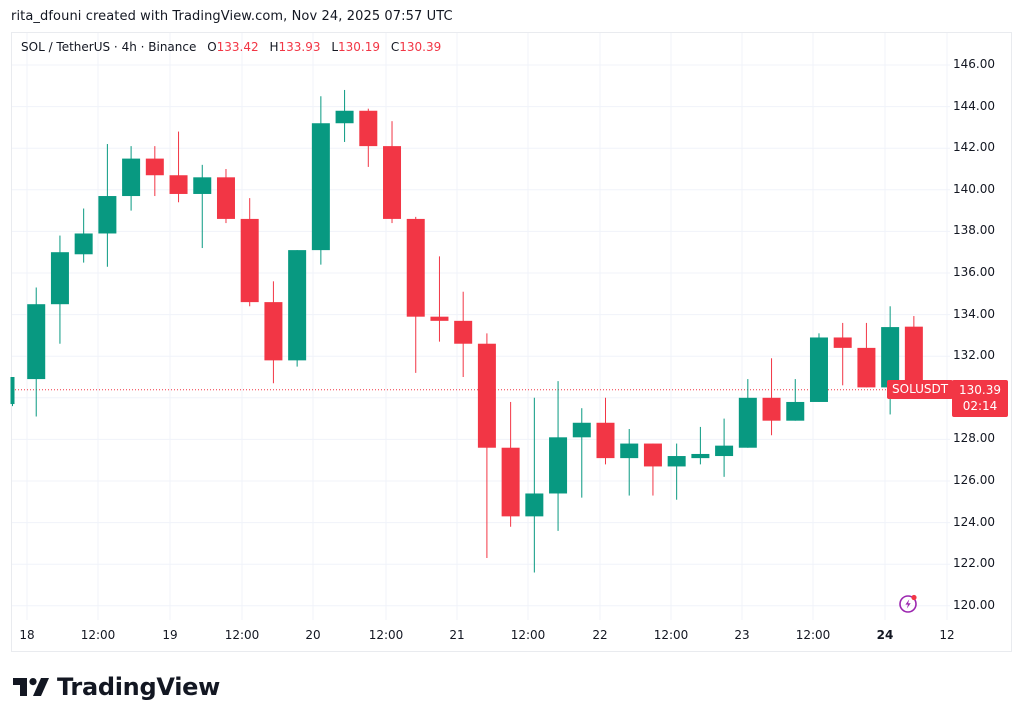 Image resolution: width=1024 pixels, height=721 pixels. I want to click on tradingview-logo: TradingView, so click(116, 687).